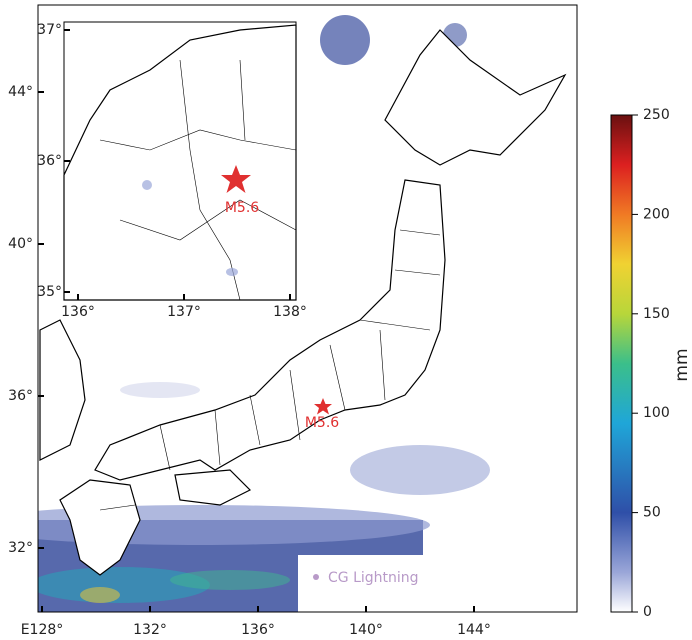 The height and width of the screenshot is (640, 692). I want to click on colorbar-label: mm, so click(682, 364).